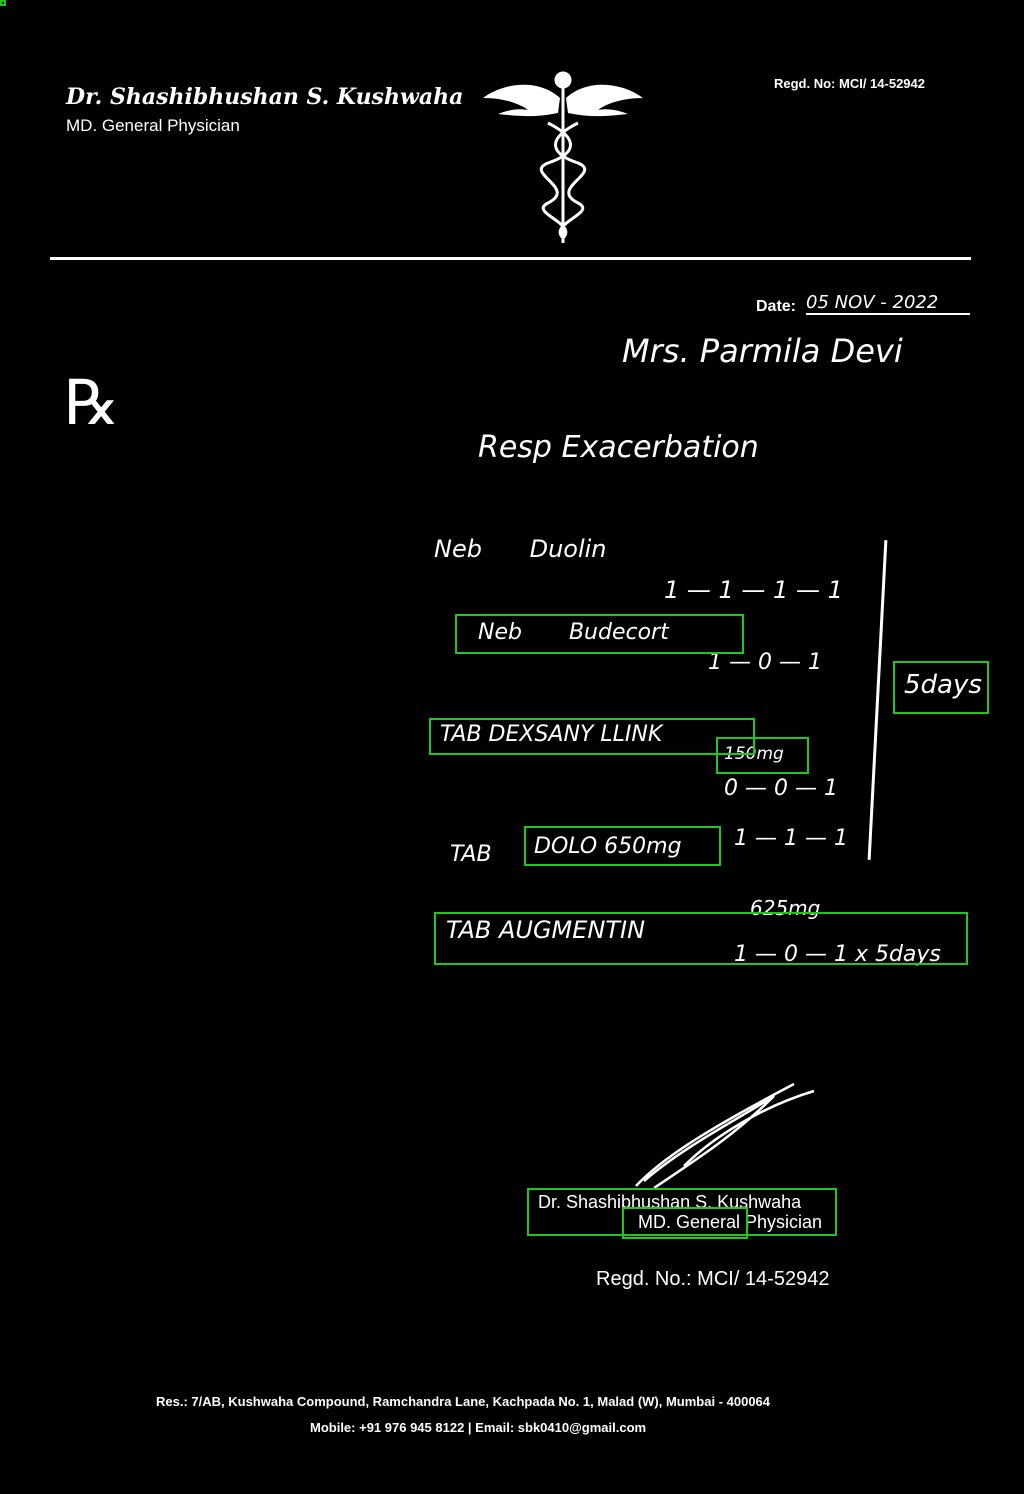 Image resolution: width=1024 pixels, height=1494 pixels. What do you see at coordinates (849, 83) in the screenshot?
I see `header-regd-no: Regd. No: MCI/ 14-52942` at bounding box center [849, 83].